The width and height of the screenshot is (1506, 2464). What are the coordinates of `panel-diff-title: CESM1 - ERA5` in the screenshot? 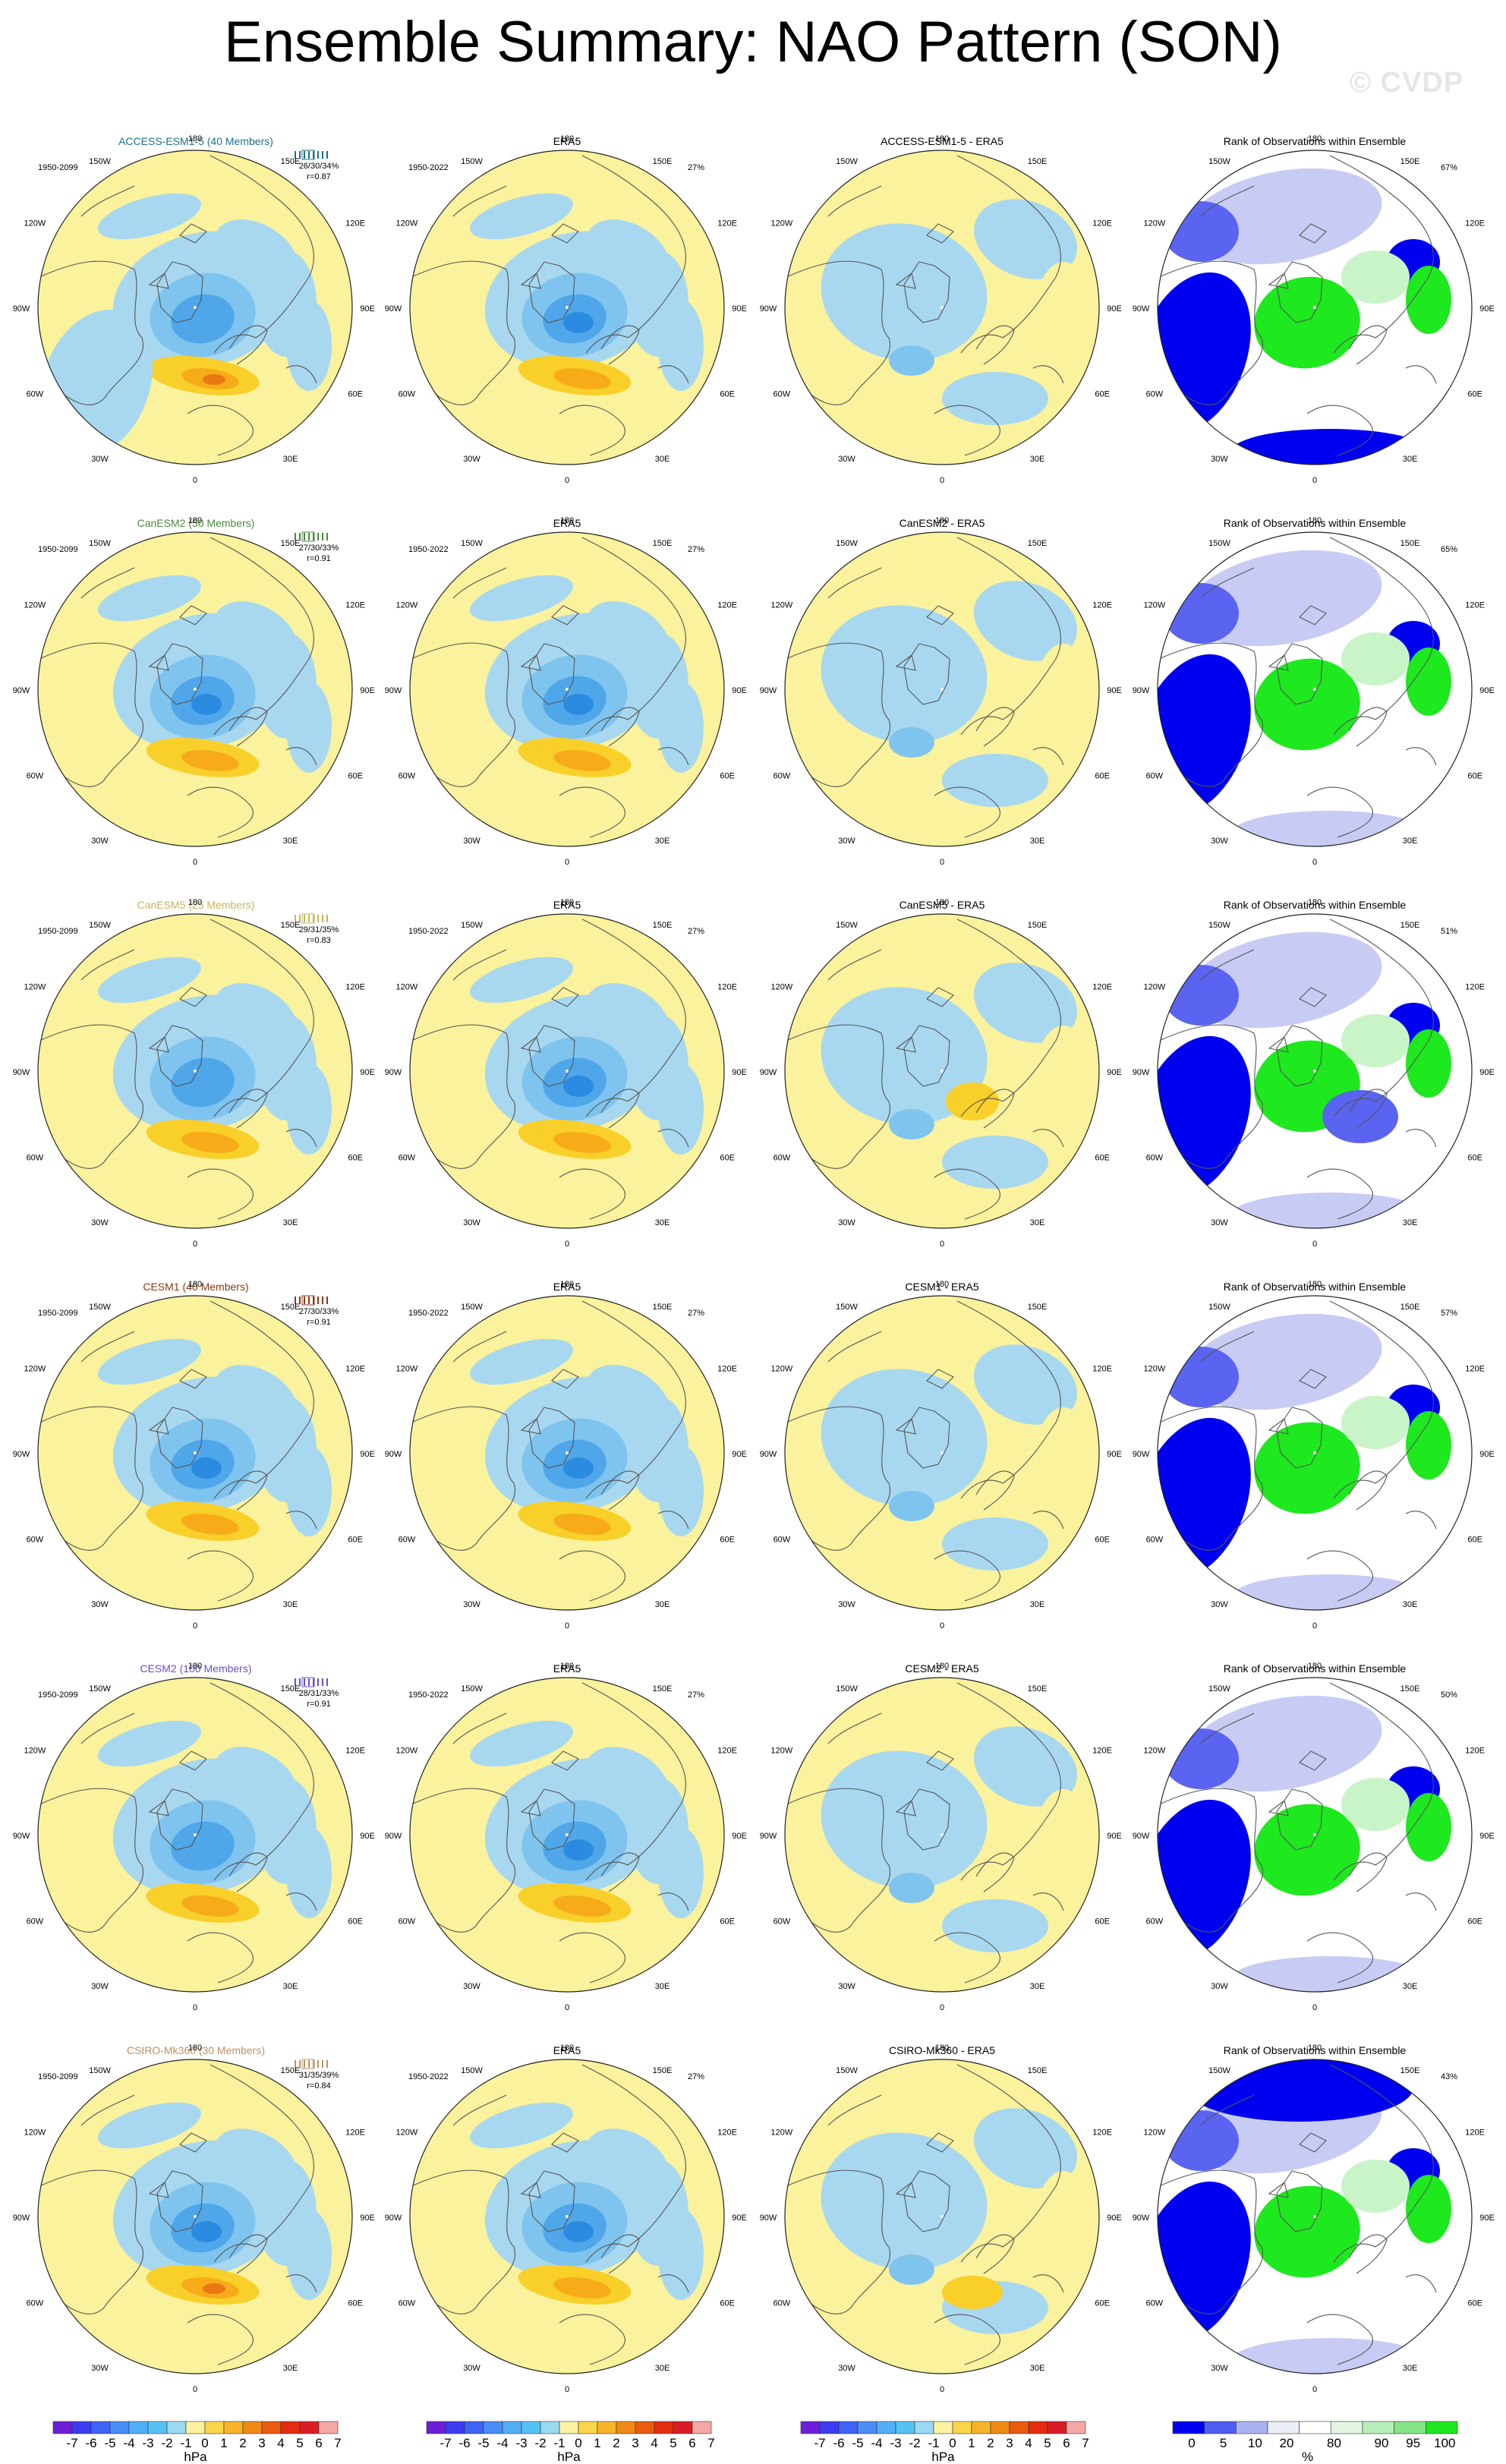 It's located at (941, 1287).